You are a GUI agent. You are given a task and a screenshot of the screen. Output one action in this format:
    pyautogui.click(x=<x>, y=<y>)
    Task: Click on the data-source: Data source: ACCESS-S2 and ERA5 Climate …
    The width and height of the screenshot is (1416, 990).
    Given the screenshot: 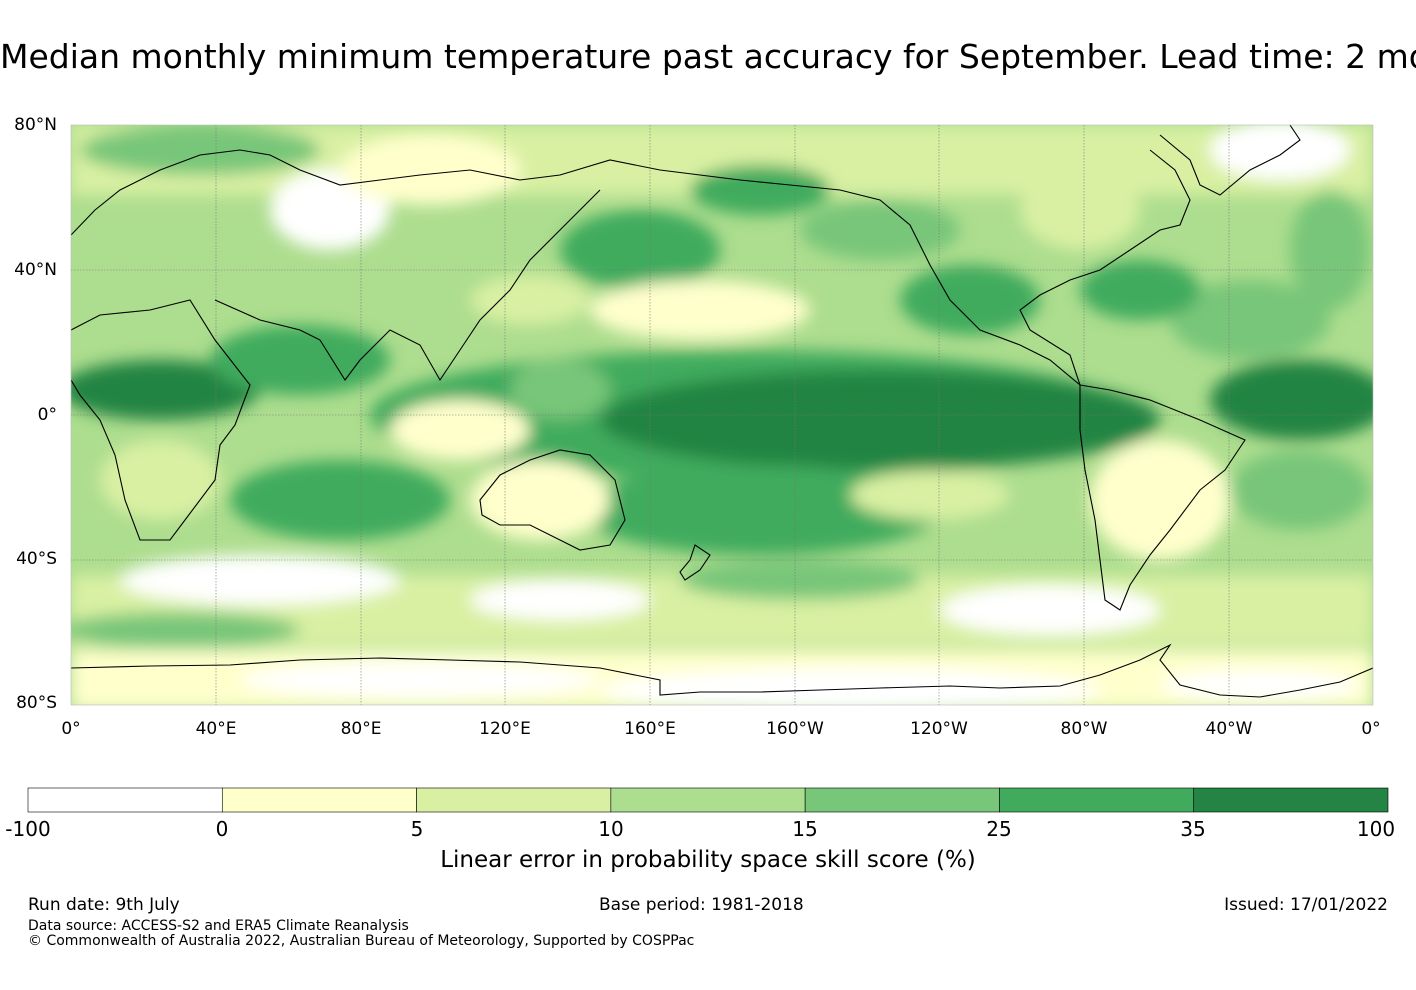 What is the action you would take?
    pyautogui.click(x=218, y=926)
    